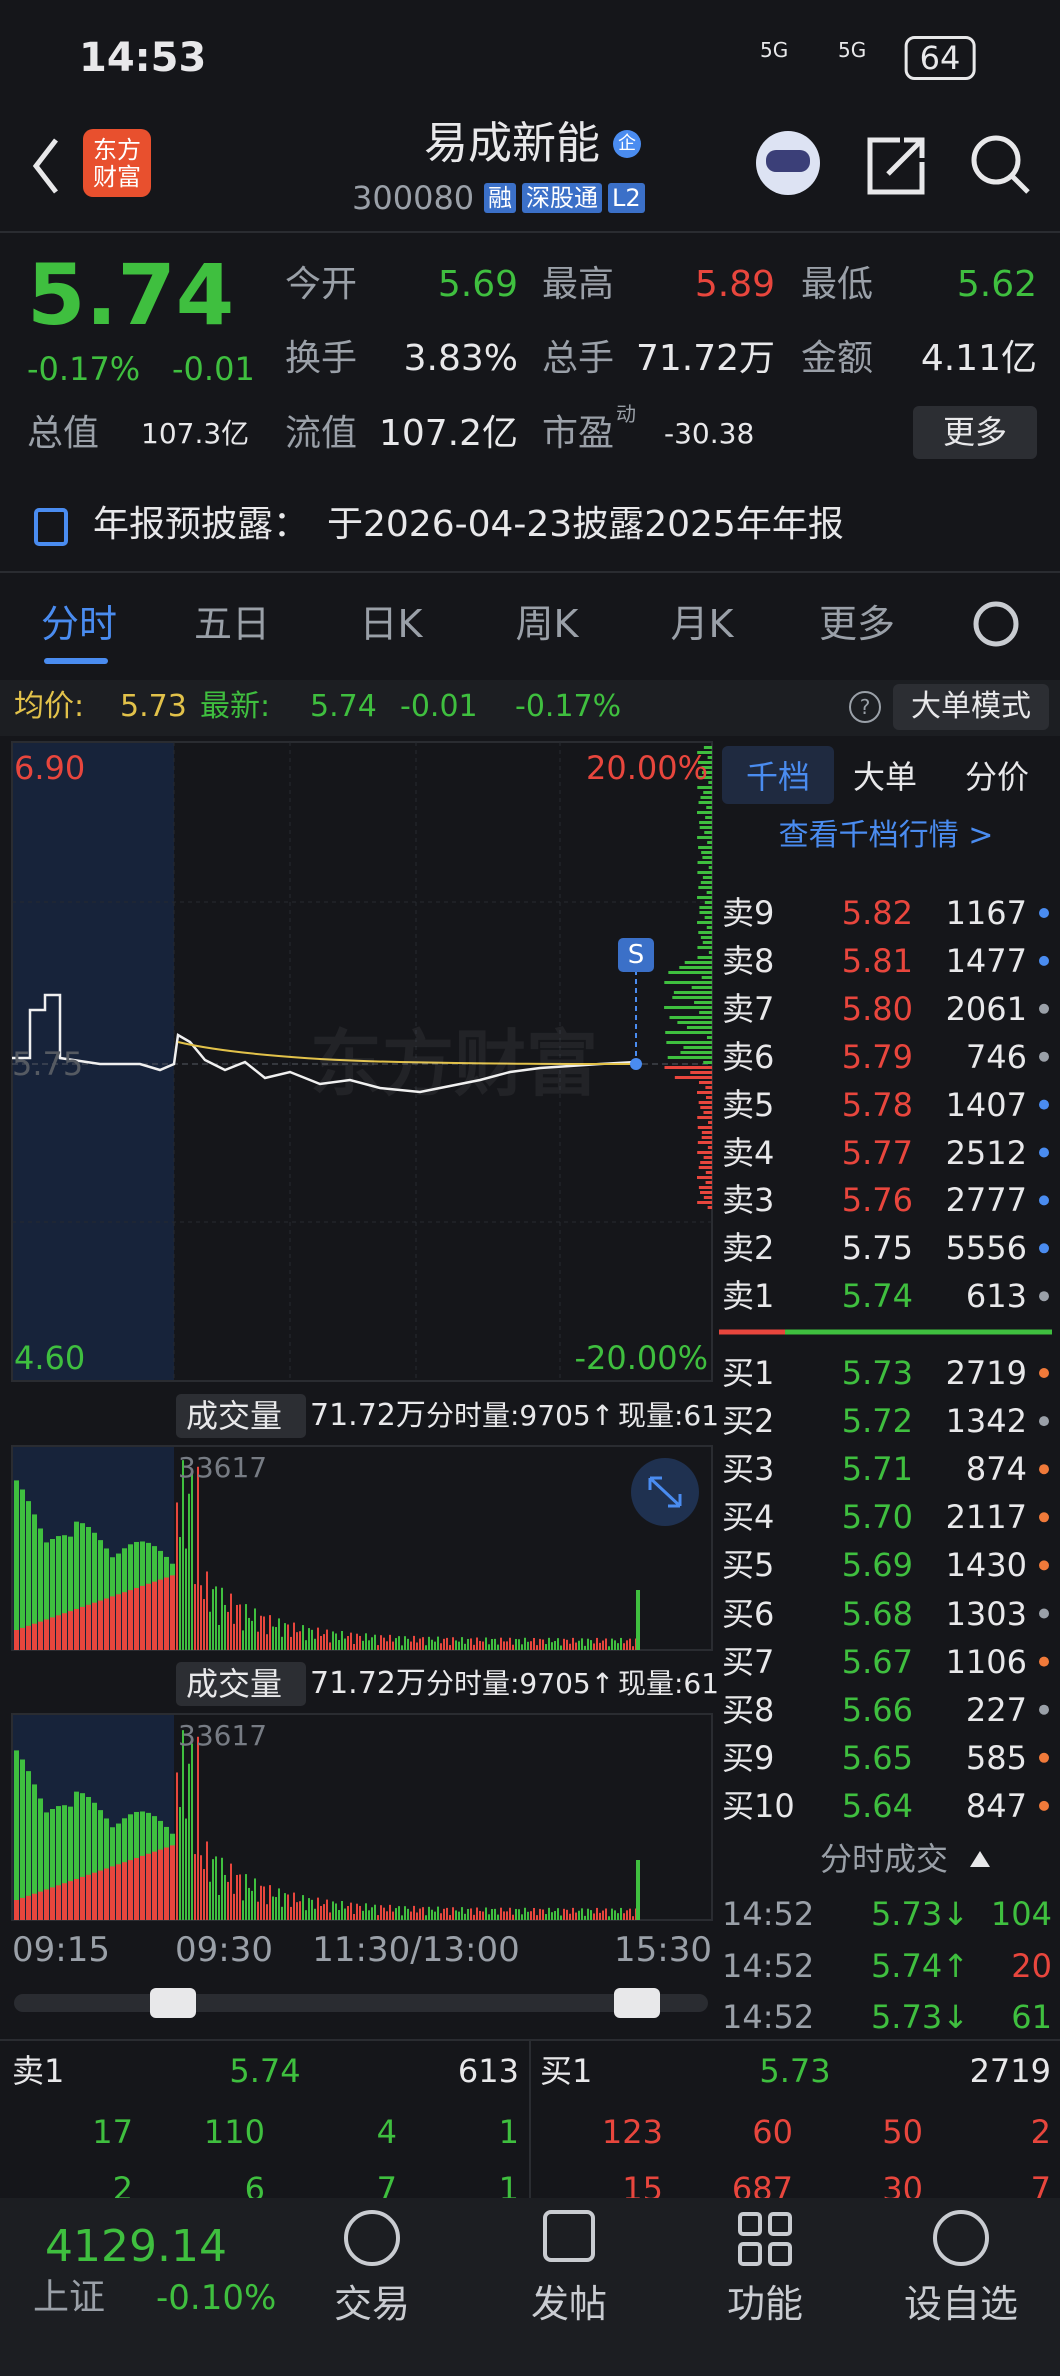 The image size is (1060, 2376). I want to click on book-label: 买6, so click(748, 1613).